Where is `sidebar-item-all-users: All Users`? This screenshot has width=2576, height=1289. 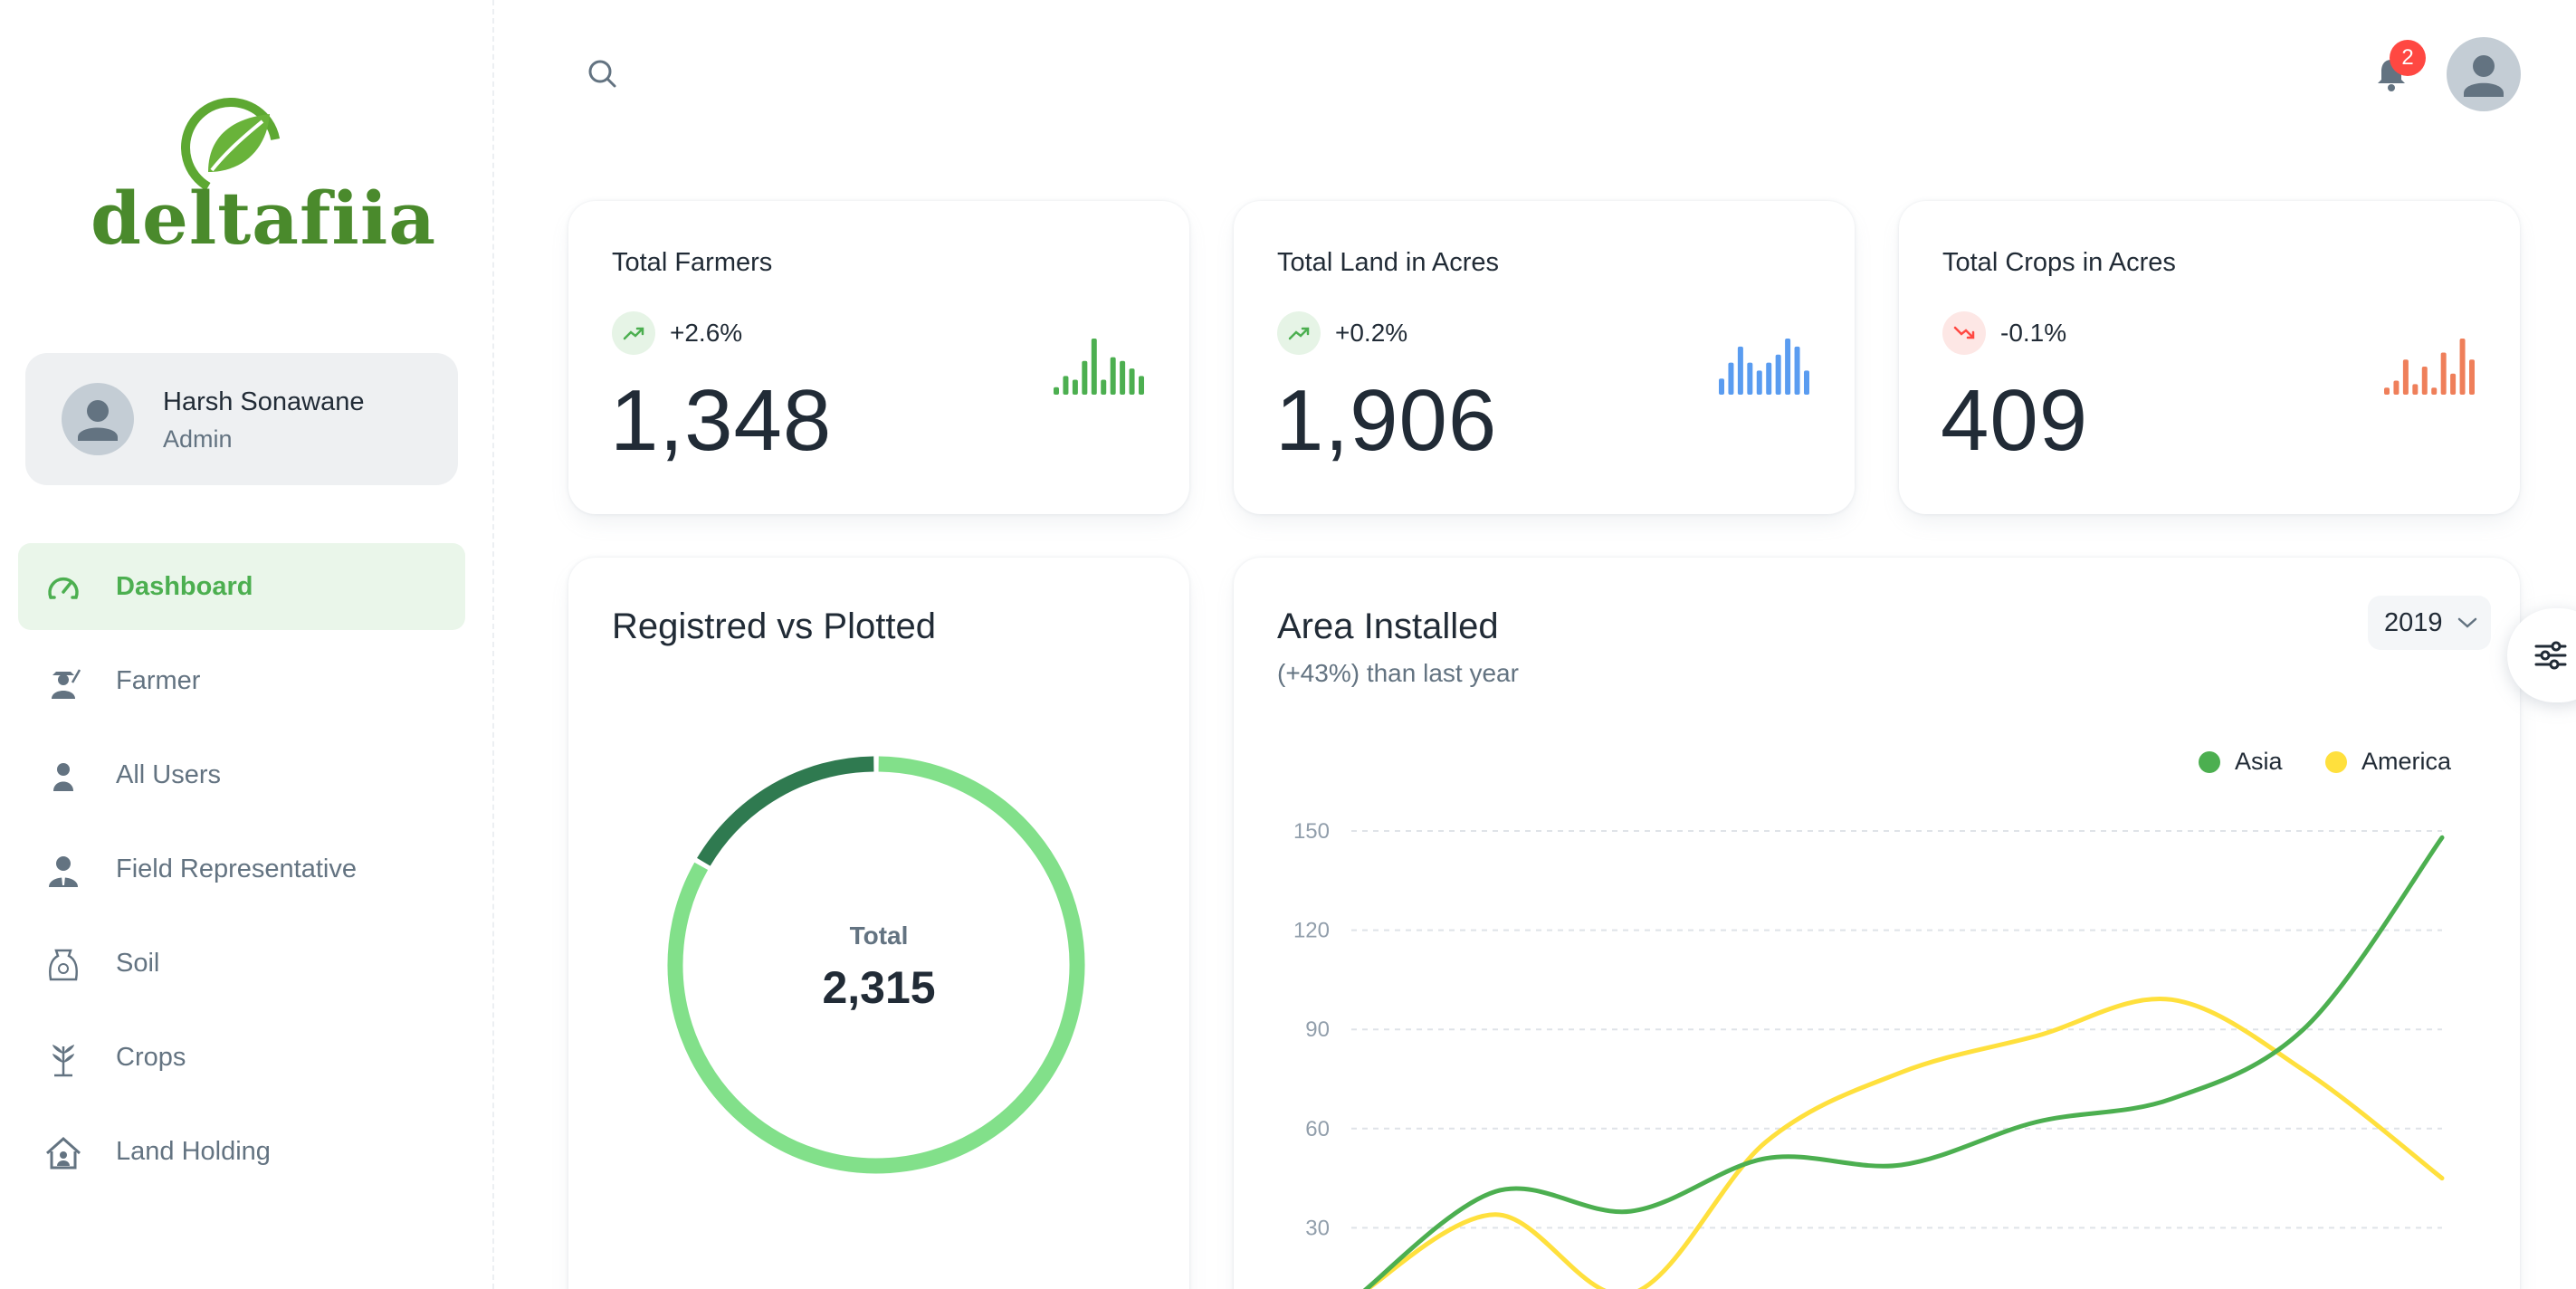 sidebar-item-all-users: All Users is located at coordinates (241, 774).